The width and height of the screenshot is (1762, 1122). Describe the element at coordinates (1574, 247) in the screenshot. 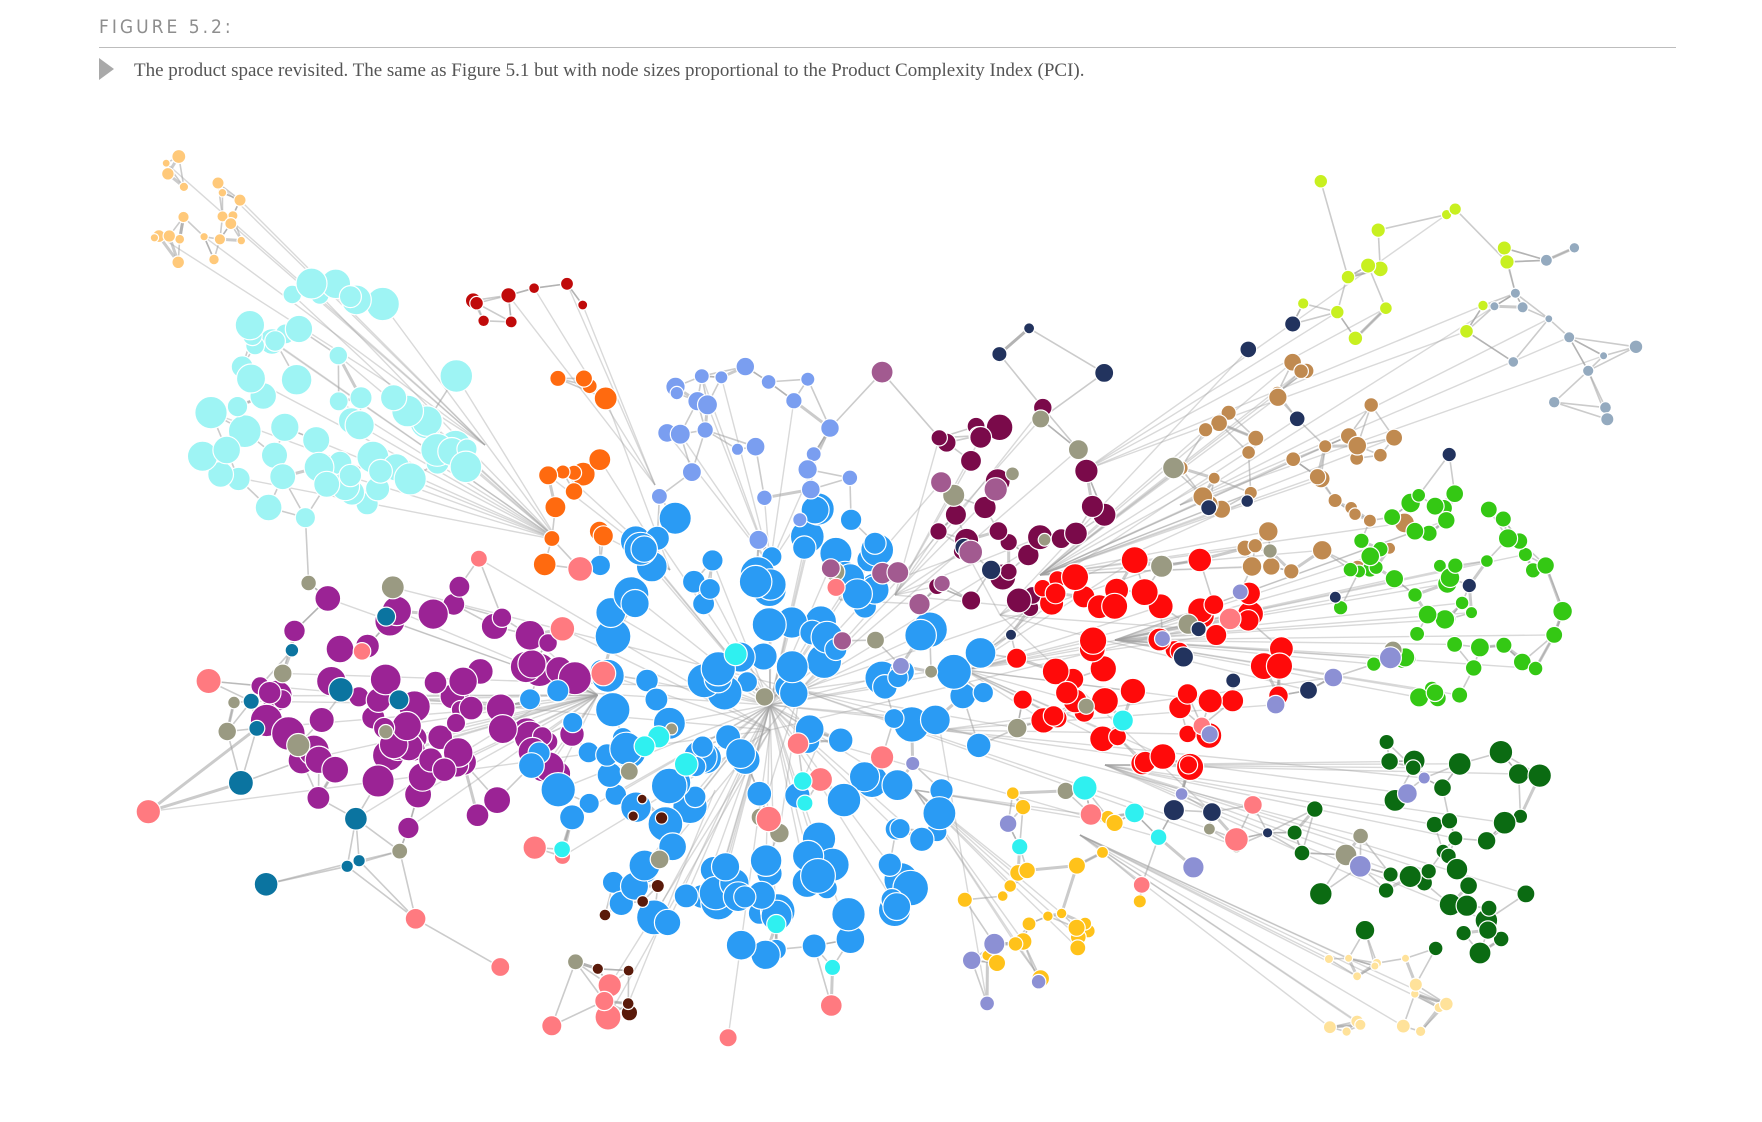

I see `product-node-steel-gray-top-right-cluster` at that location.